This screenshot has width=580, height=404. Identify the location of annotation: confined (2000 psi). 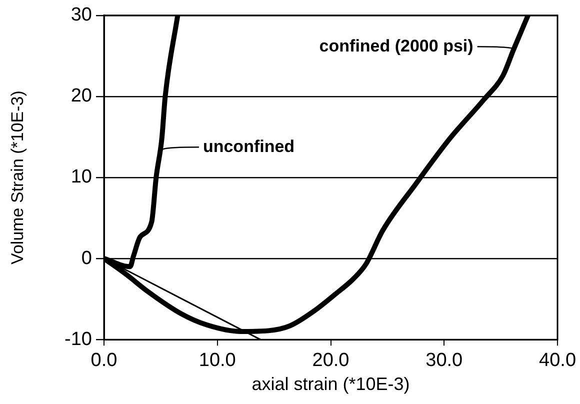
(396, 46).